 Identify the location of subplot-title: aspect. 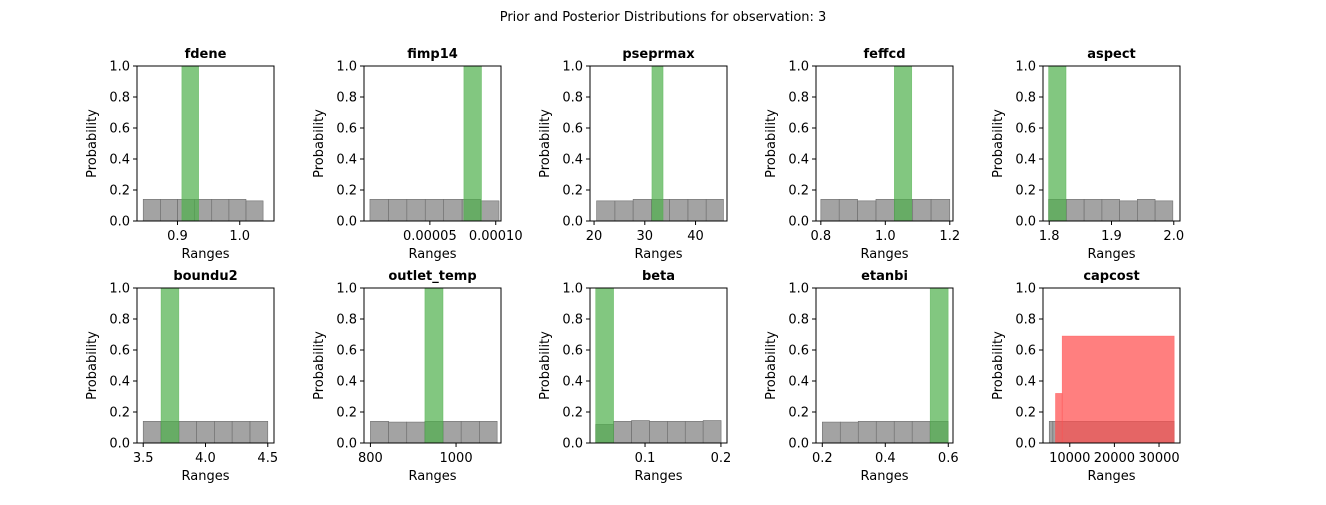
(1111, 54).